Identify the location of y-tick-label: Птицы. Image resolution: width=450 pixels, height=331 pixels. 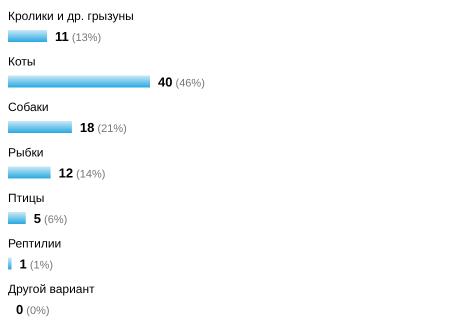
(26, 198).